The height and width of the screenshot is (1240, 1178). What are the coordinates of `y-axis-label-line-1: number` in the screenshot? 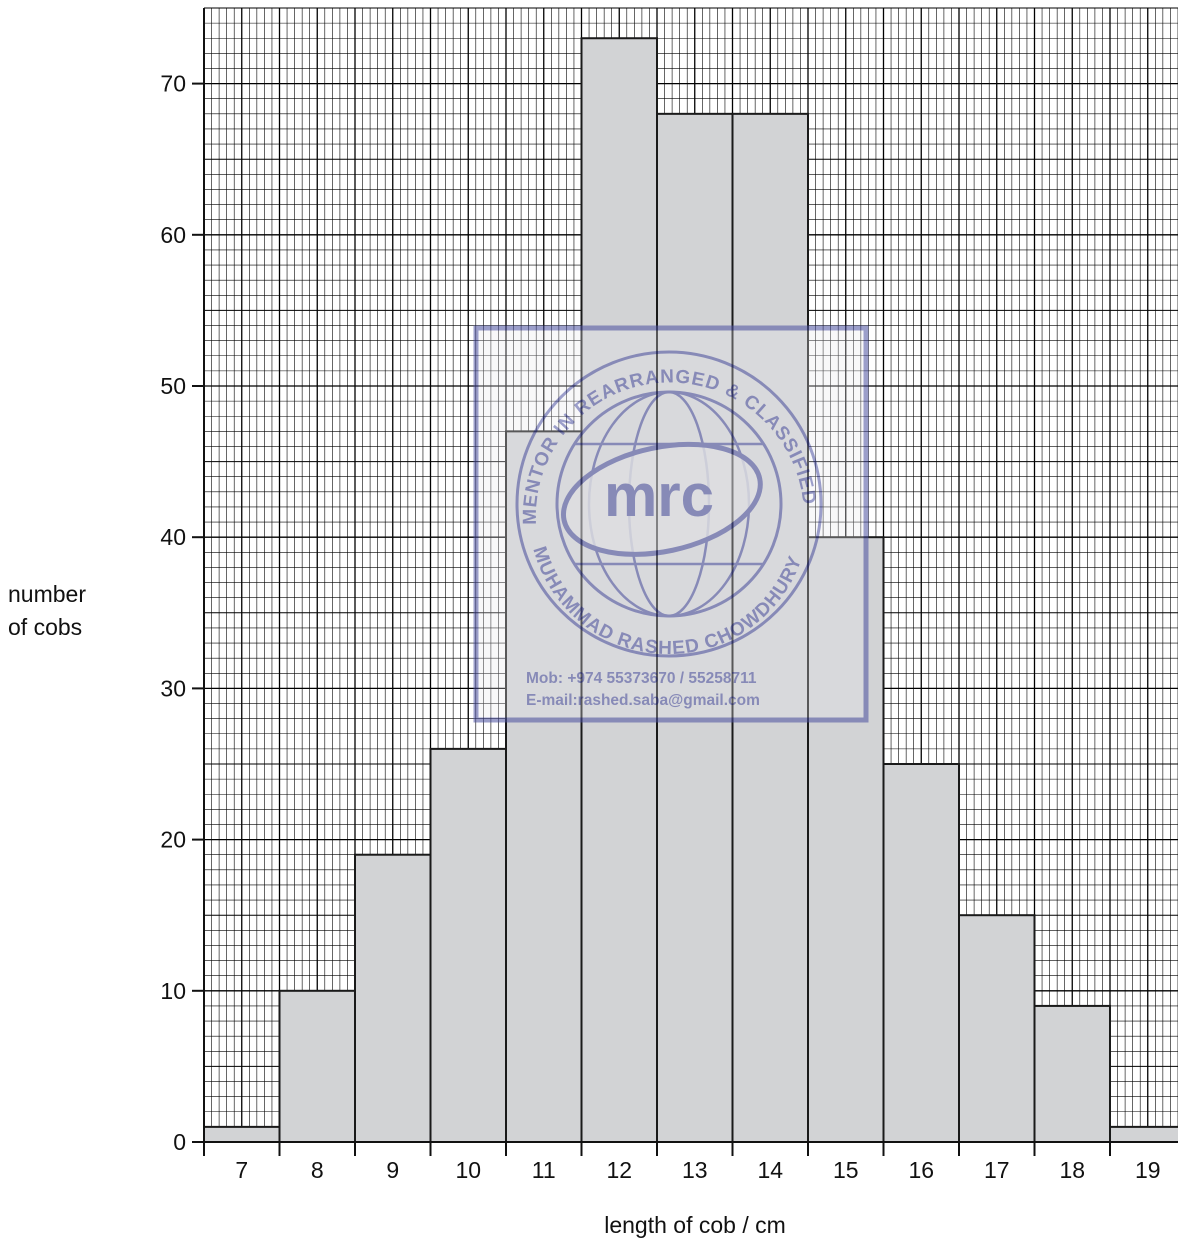 It's located at (47, 594).